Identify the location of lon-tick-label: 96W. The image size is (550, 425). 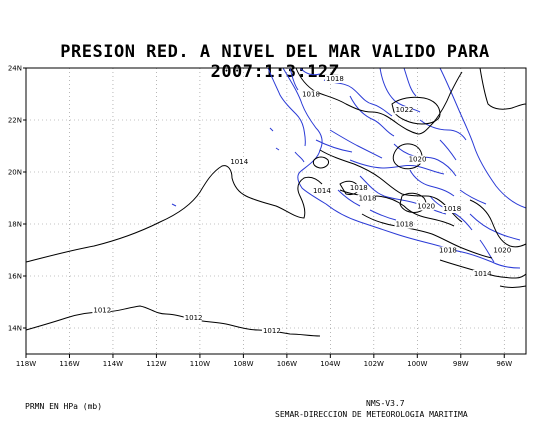
(504, 364).